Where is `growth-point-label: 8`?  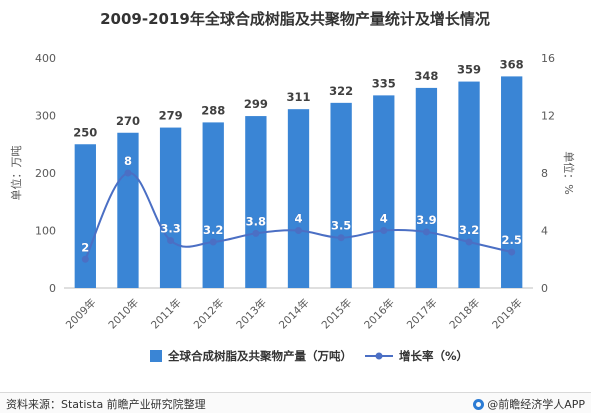 growth-point-label: 8 is located at coordinates (128, 161).